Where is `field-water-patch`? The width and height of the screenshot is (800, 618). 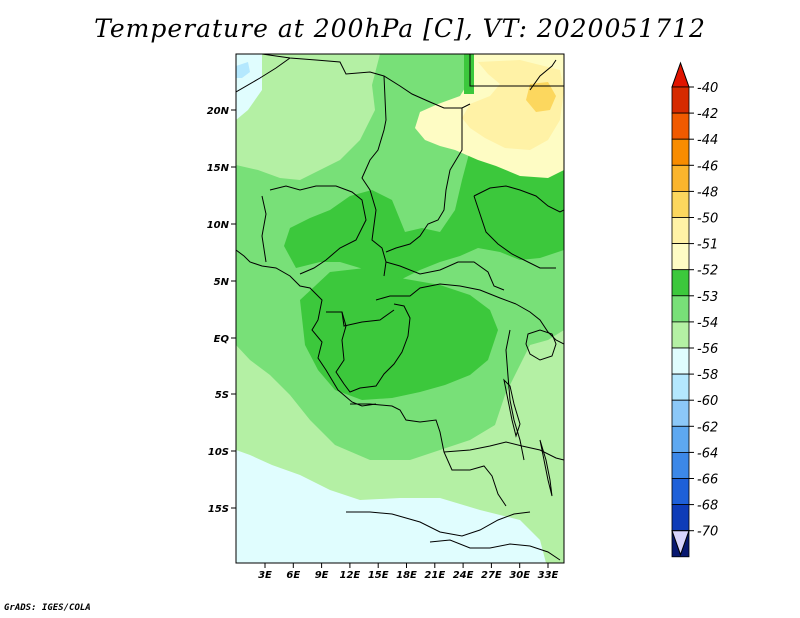
field-water-patch is located at coordinates (243, 70).